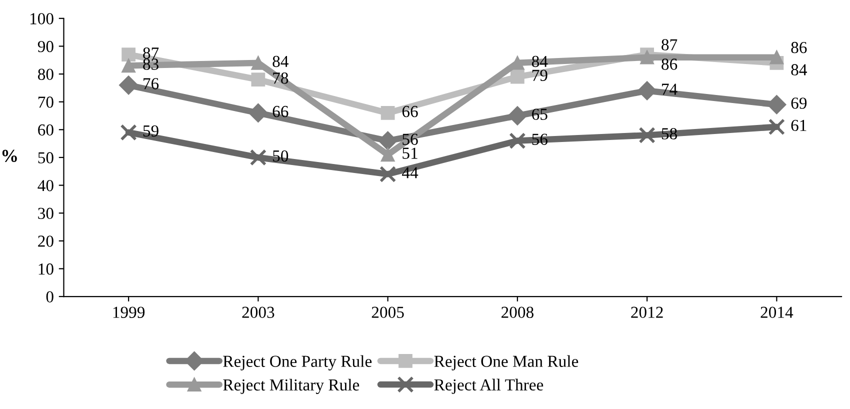 Image resolution: width=850 pixels, height=409 pixels. I want to click on data-label: 69, so click(799, 103).